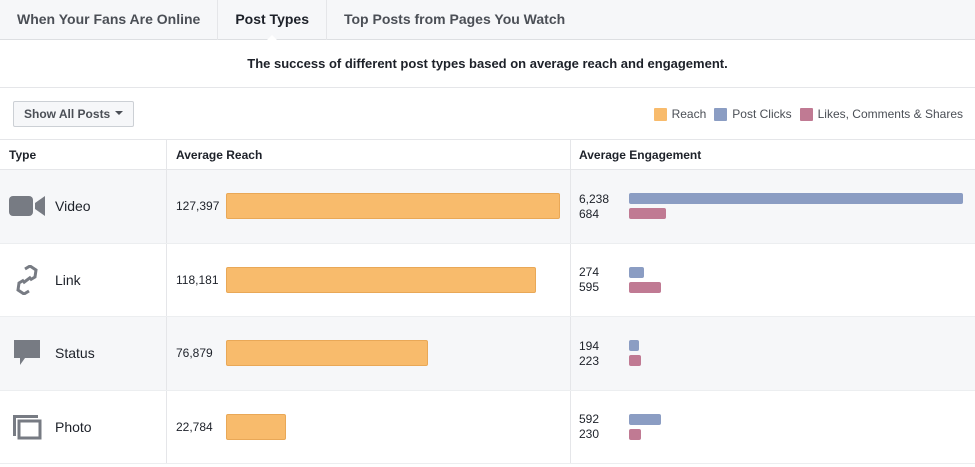  I want to click on type-name: Link, so click(68, 279).